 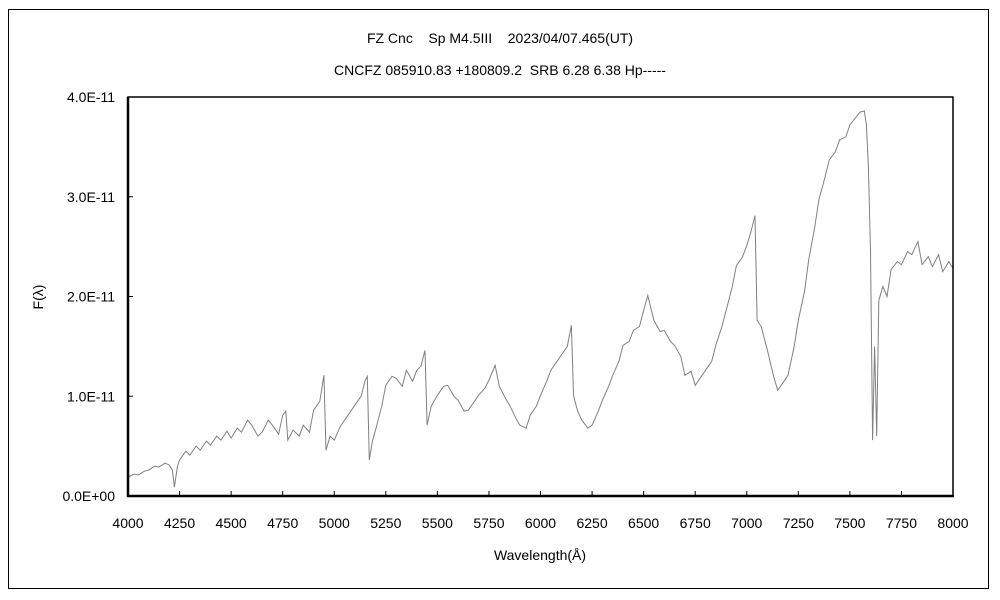 I want to click on y-tick-label: 3.0E-11, so click(x=91, y=197).